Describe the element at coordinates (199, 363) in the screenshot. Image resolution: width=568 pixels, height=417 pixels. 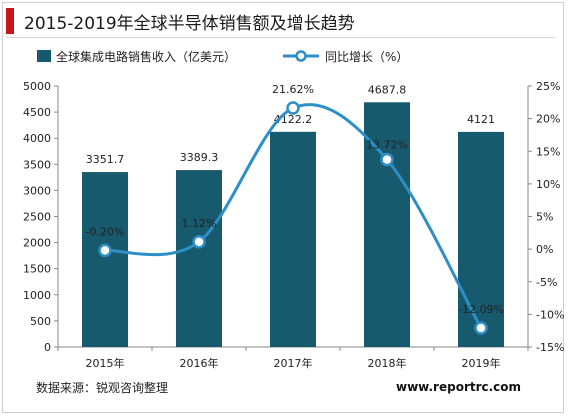
I see `x-tick-label: 2016年` at that location.